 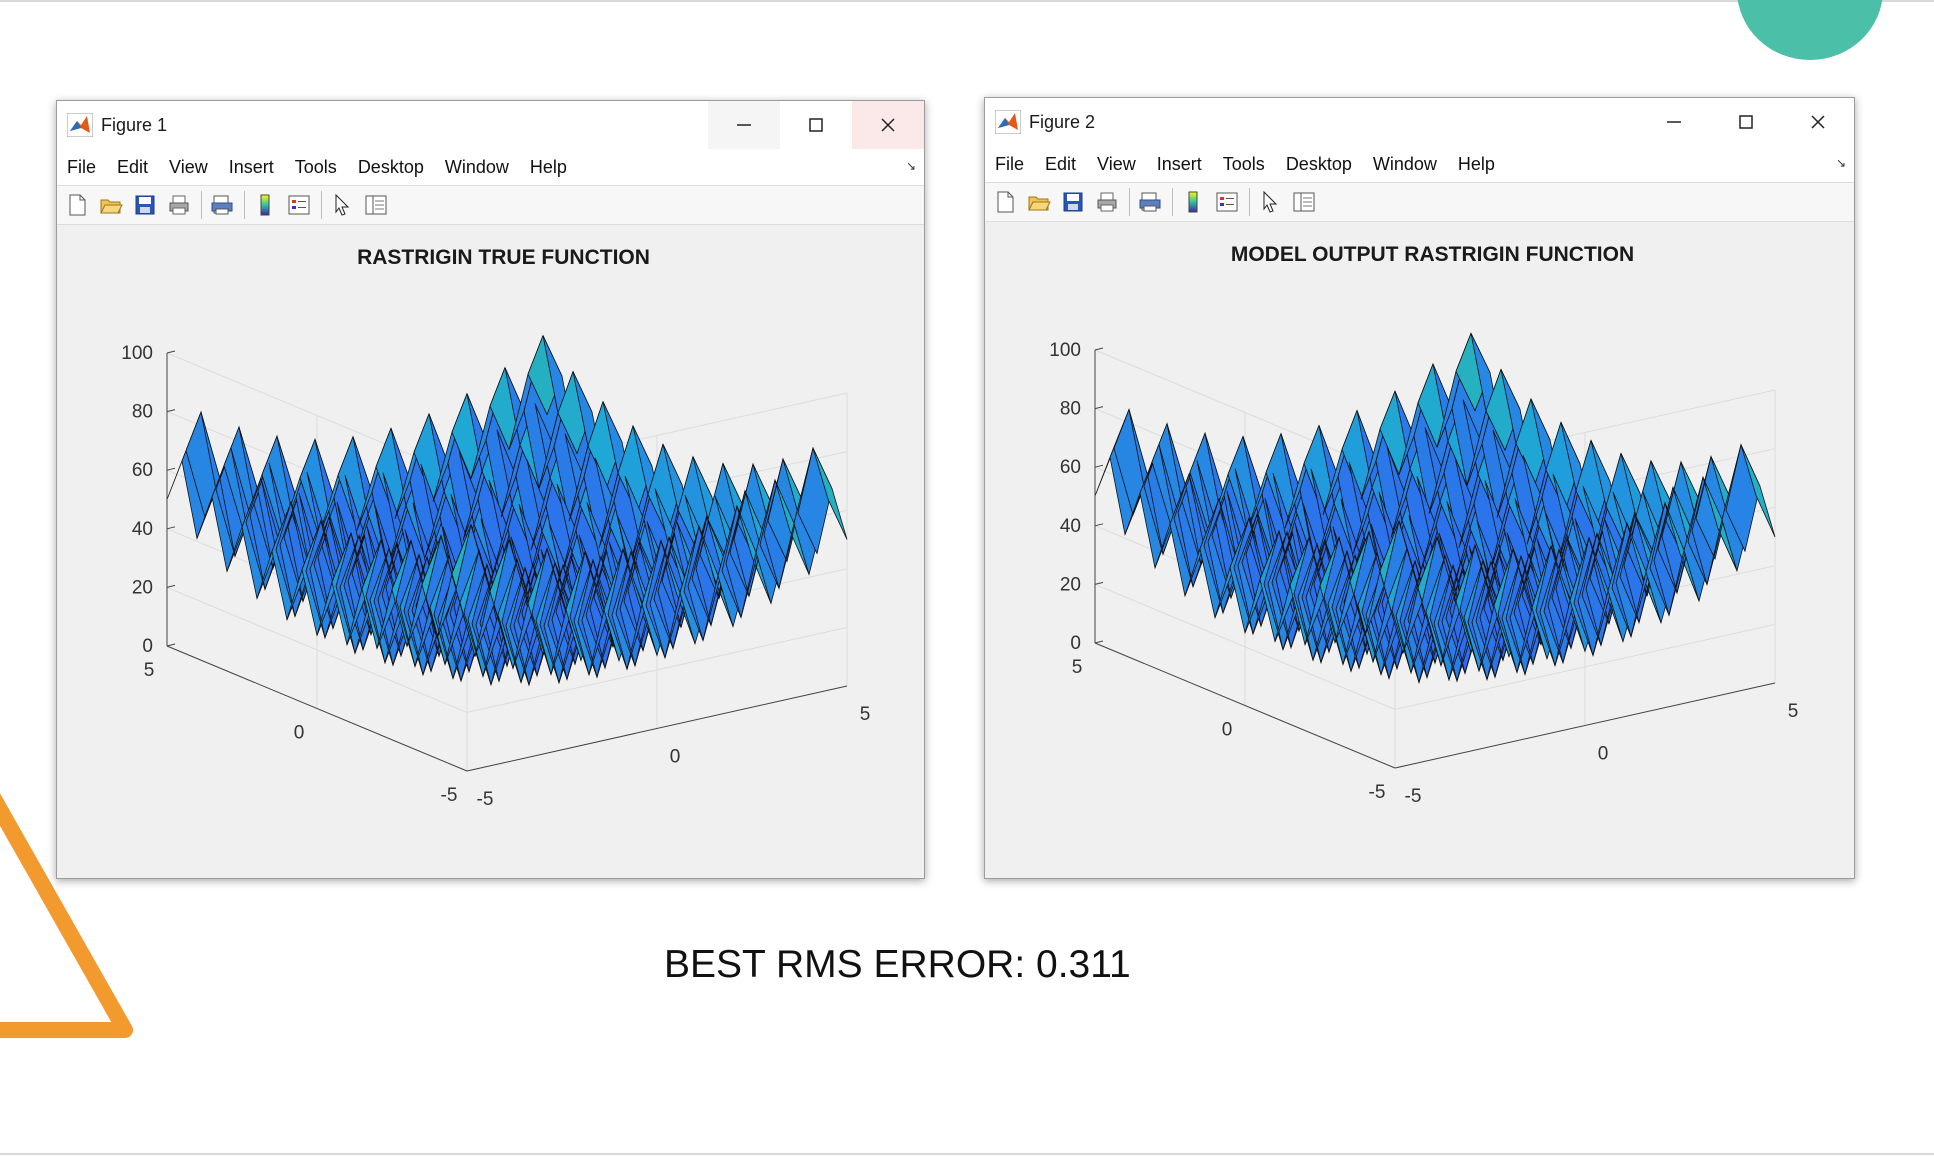 What do you see at coordinates (967, 1) in the screenshot?
I see `slide-top-border` at bounding box center [967, 1].